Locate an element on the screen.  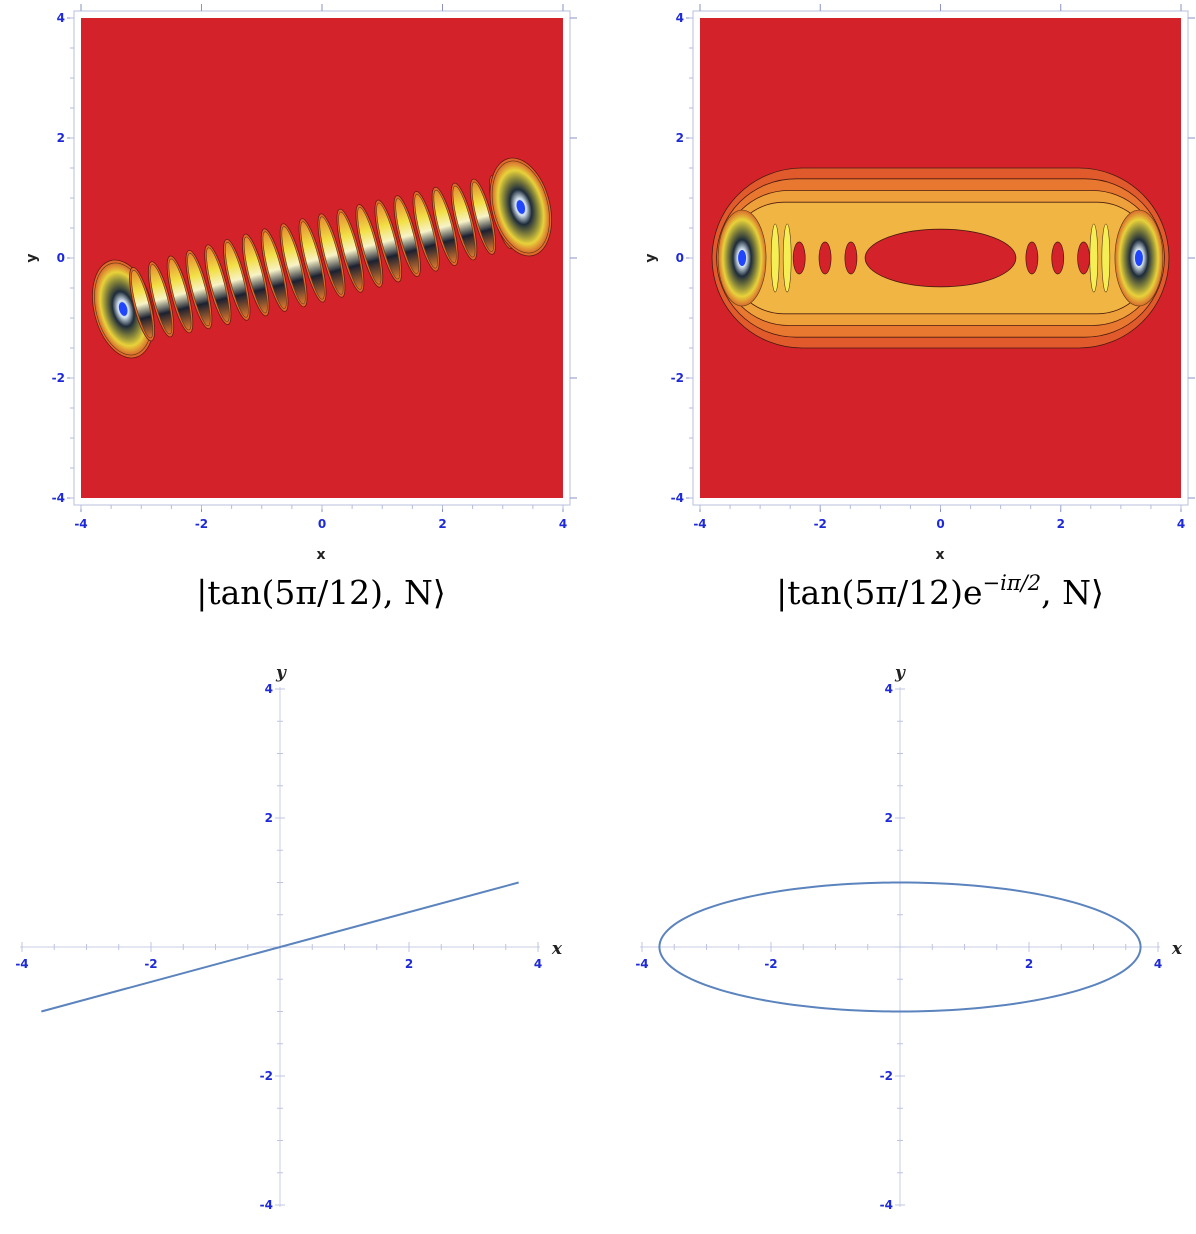
series-ellipse is located at coordinates (900, 947).